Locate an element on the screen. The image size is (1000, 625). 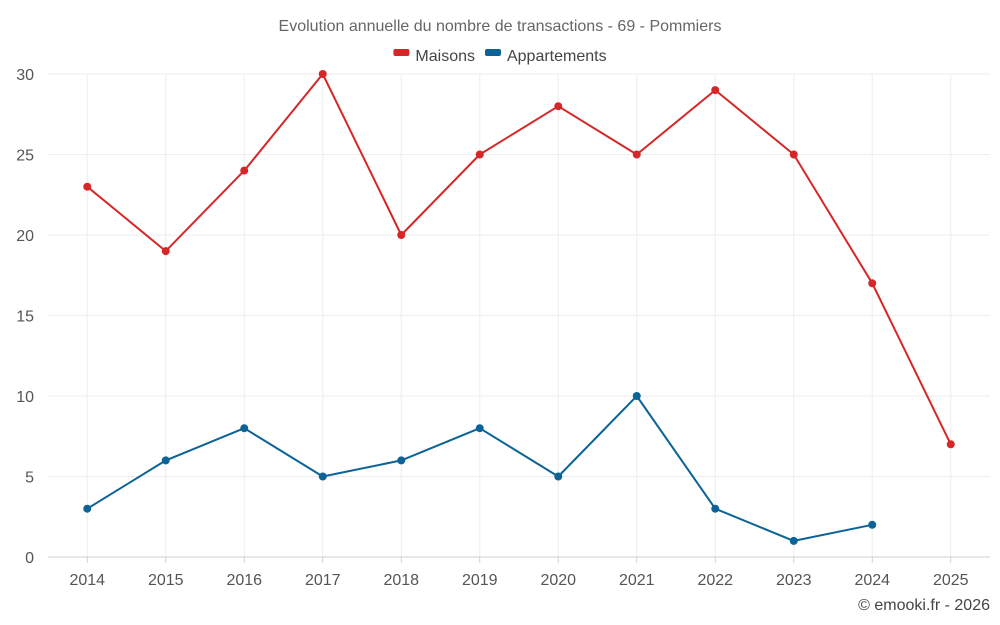
x-tick-label: 2023 is located at coordinates (794, 580).